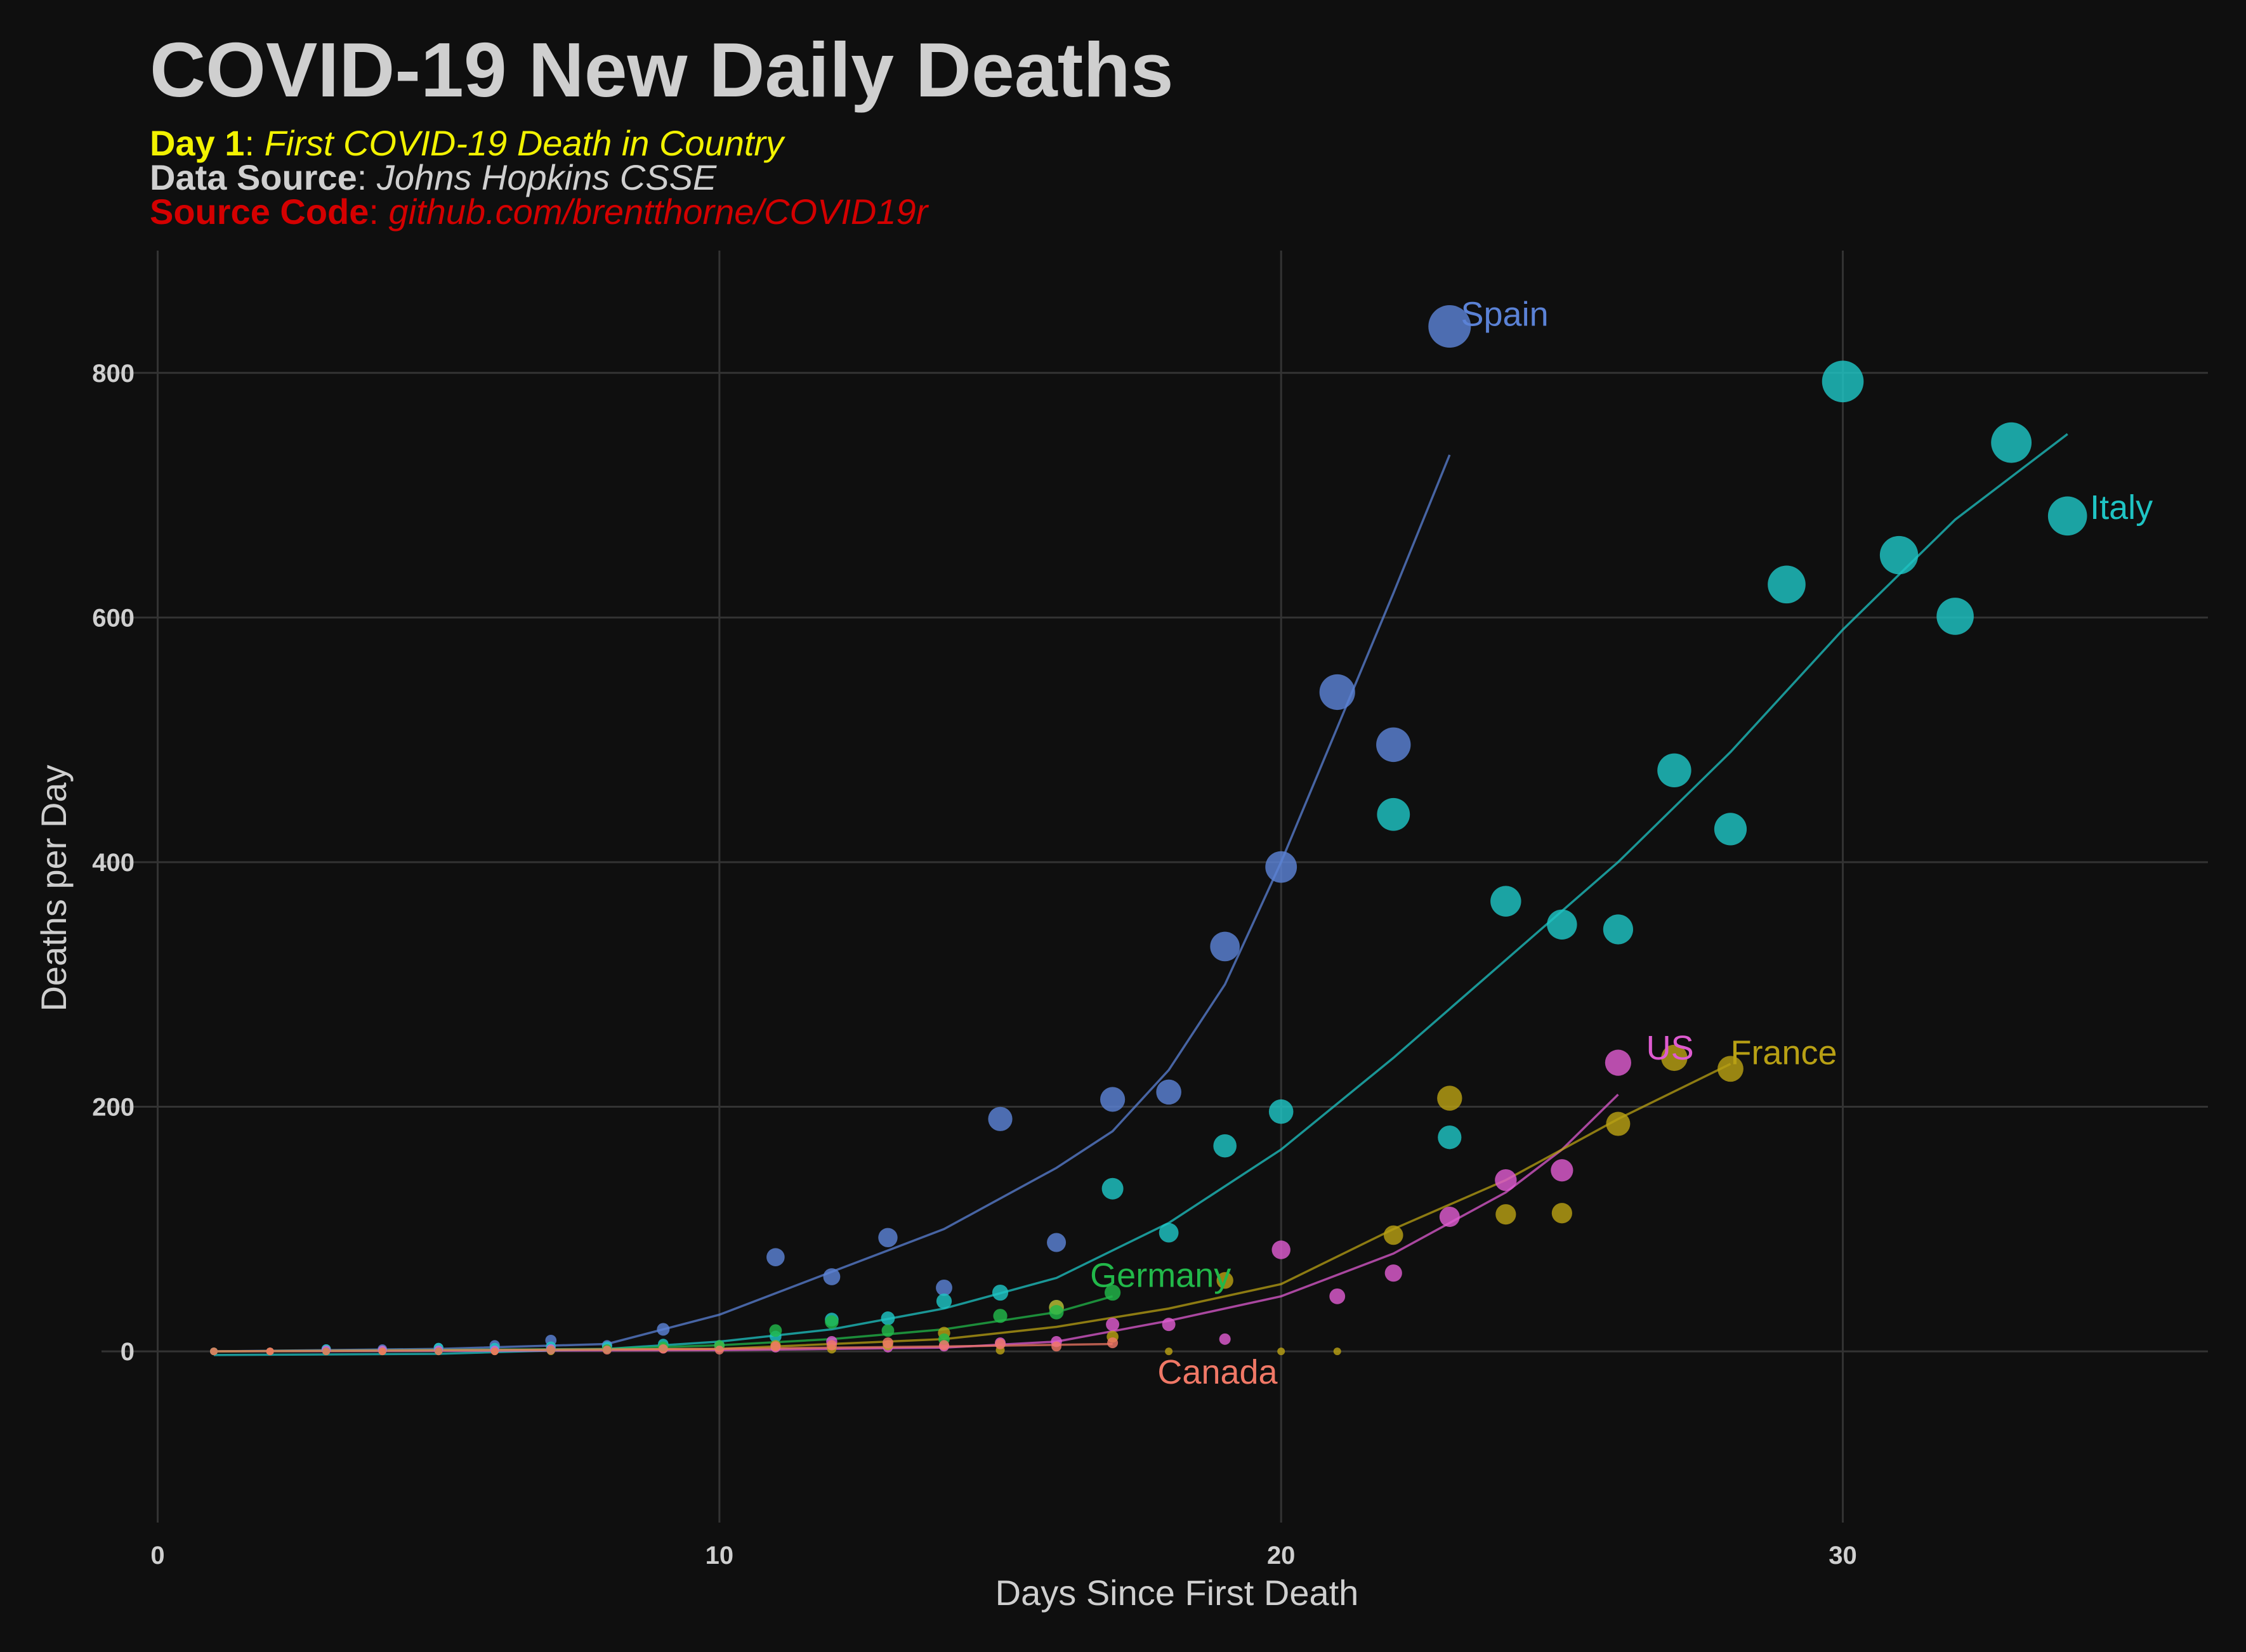 The width and height of the screenshot is (2246, 1652). I want to click on y-tick-label: 200, so click(113, 1108).